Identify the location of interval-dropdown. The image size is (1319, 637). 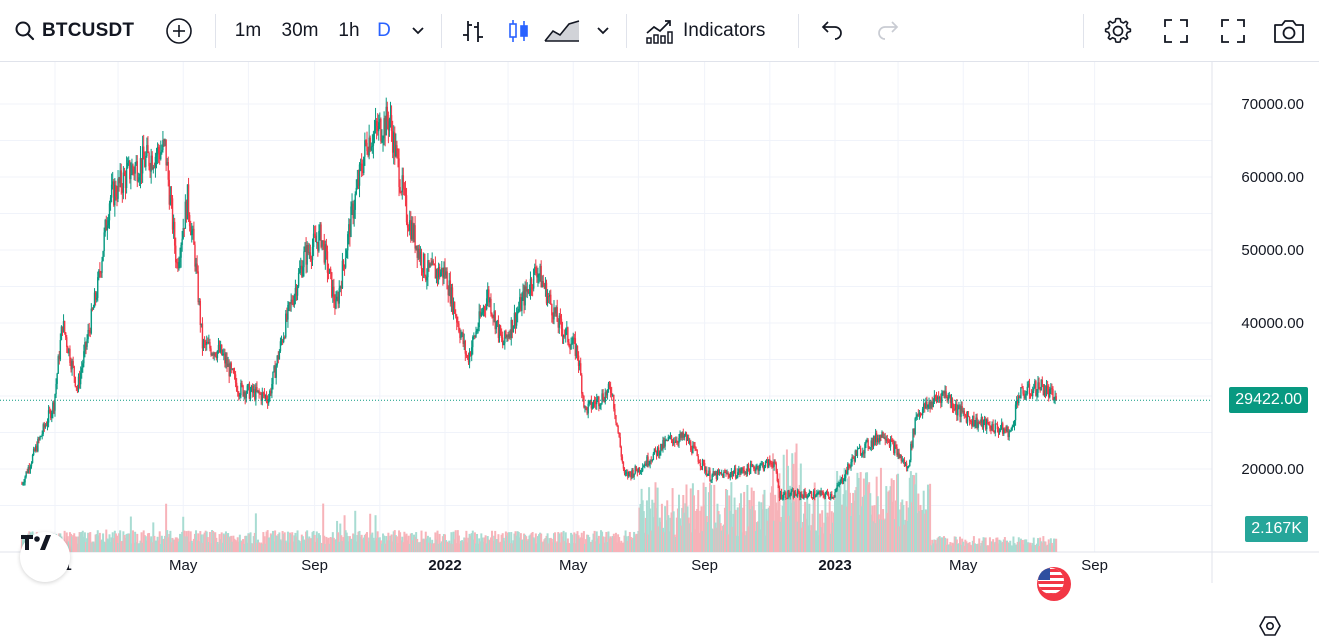
(418, 31).